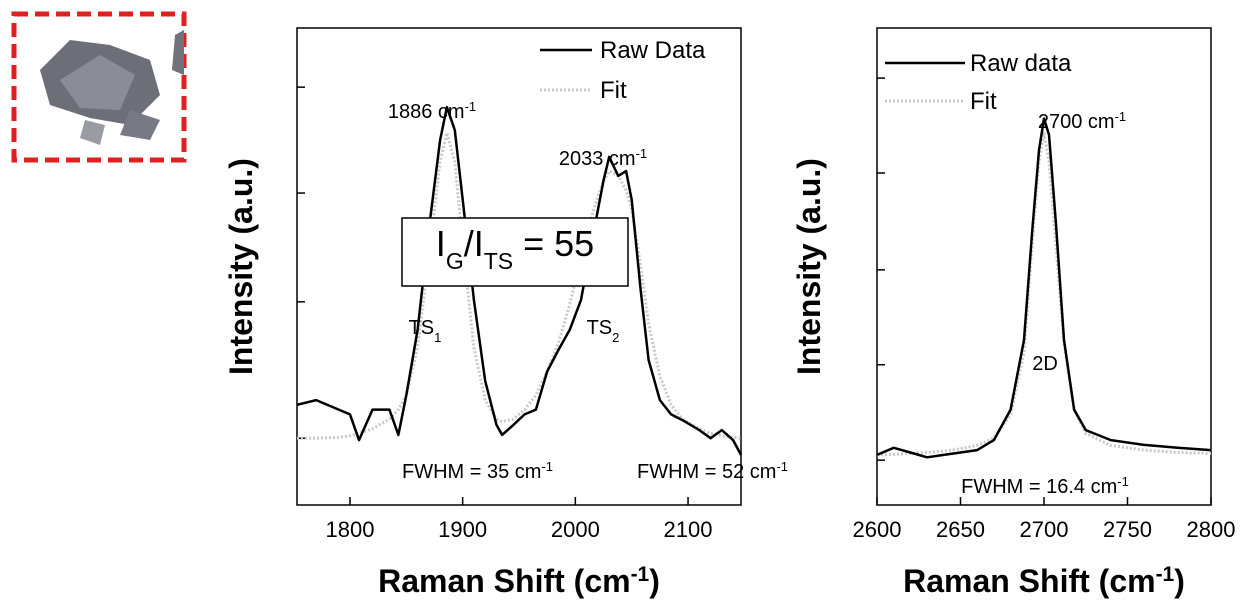 This screenshot has width=1247, height=607. I want to click on text-part: = 55, so click(553, 243).